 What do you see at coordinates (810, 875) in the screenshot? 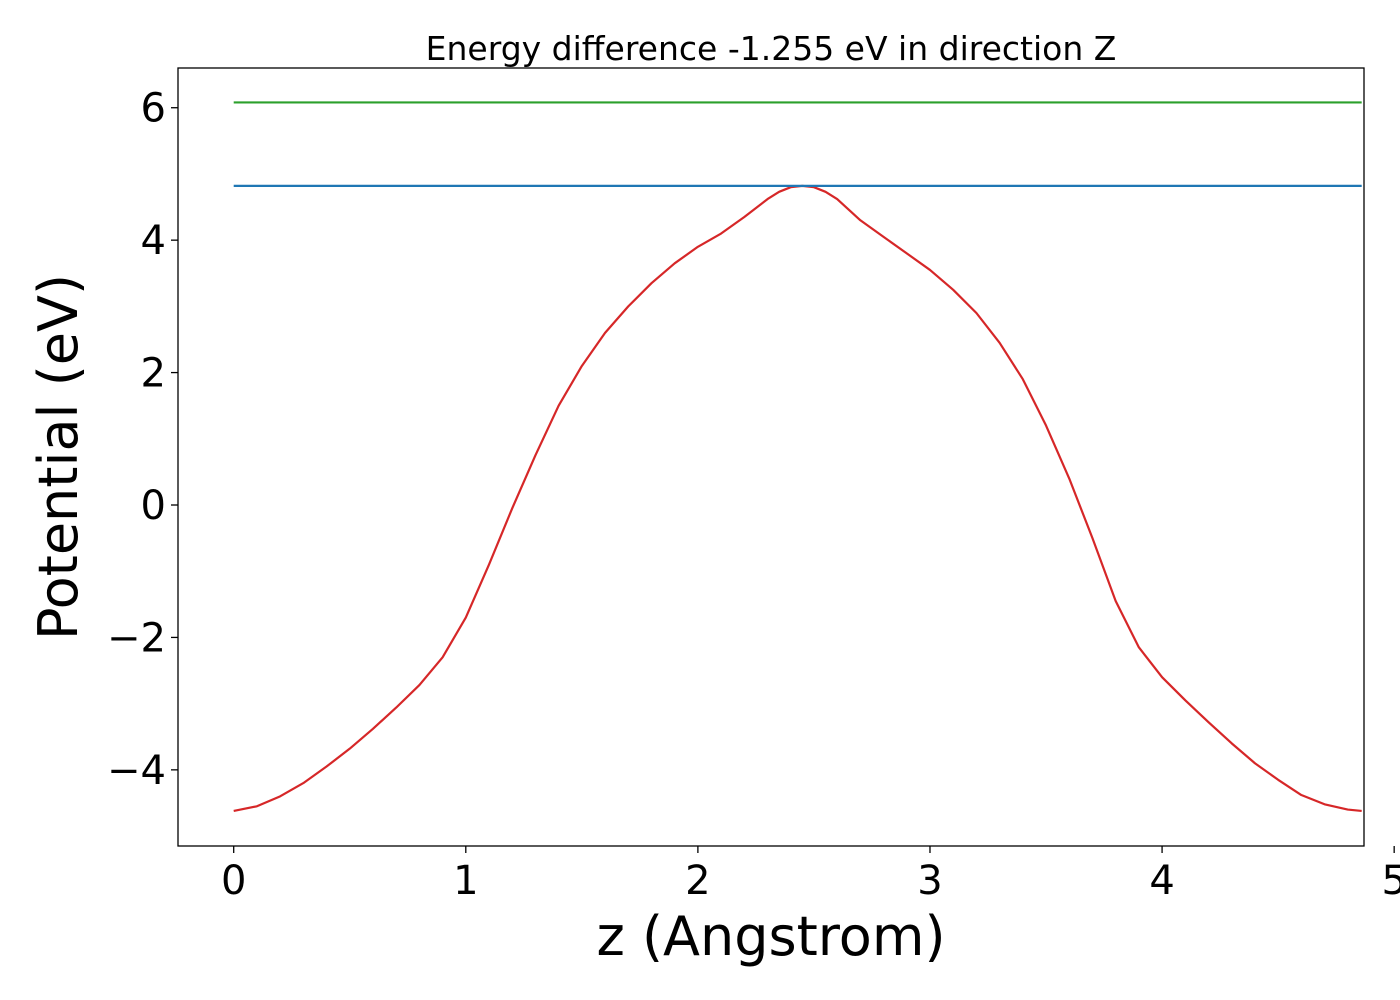
I see `x-axis-ticks: 0 1 2 3 4 5` at bounding box center [810, 875].